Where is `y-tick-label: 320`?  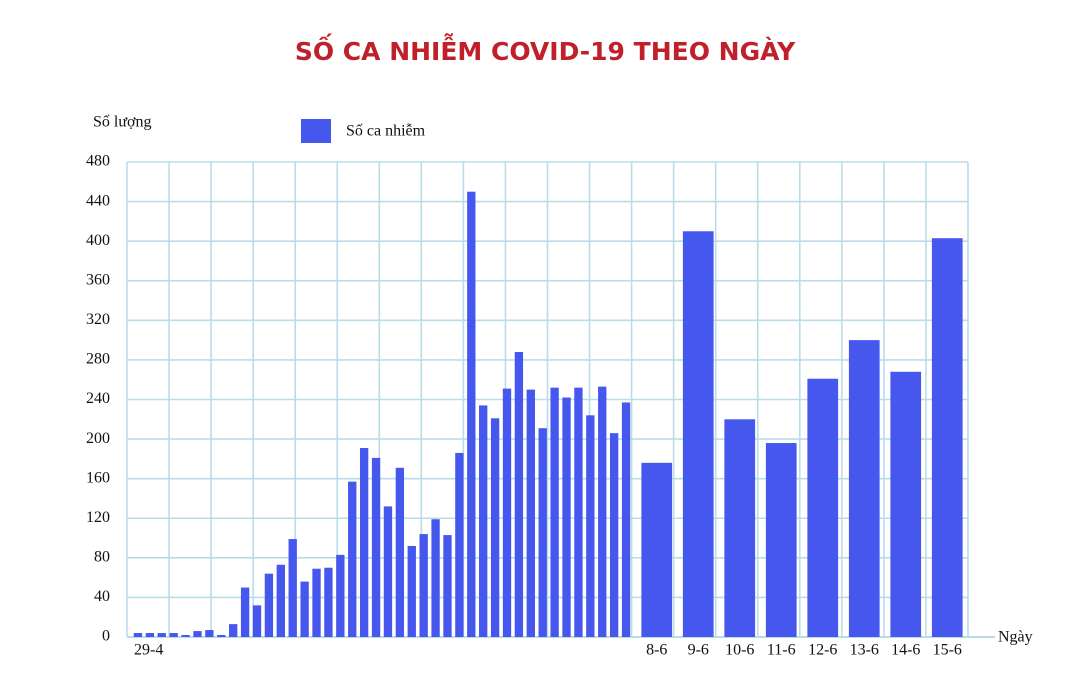 y-tick-label: 320 is located at coordinates (98, 319).